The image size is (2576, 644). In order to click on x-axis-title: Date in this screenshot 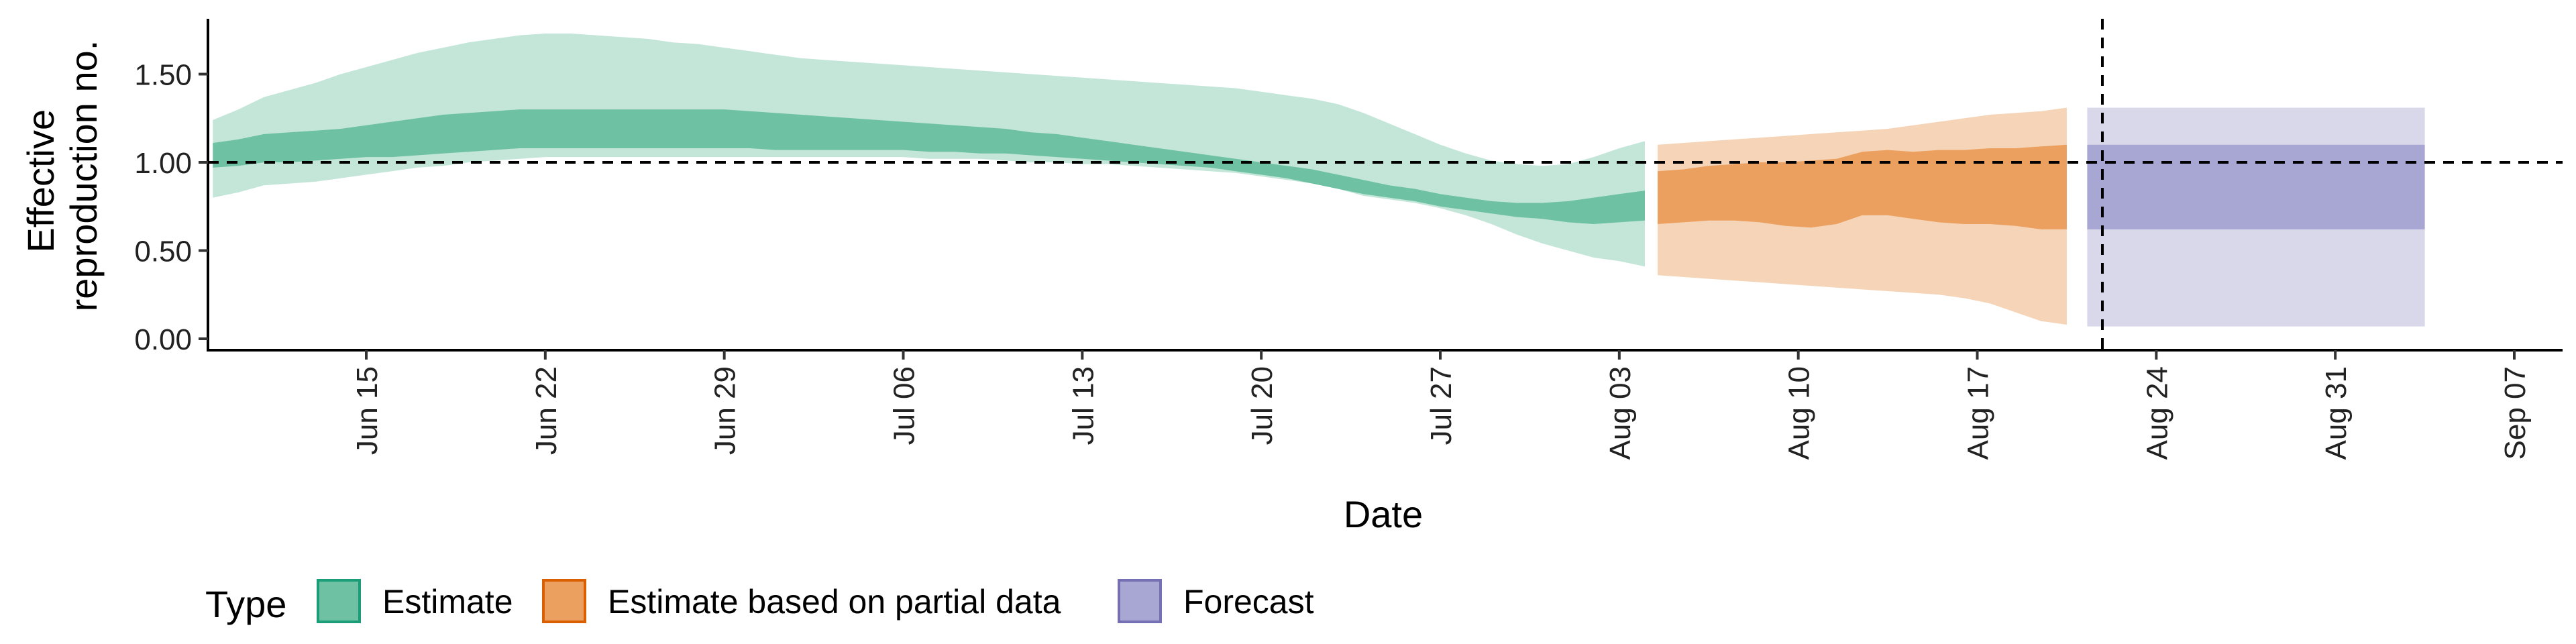, I will do `click(1383, 514)`.